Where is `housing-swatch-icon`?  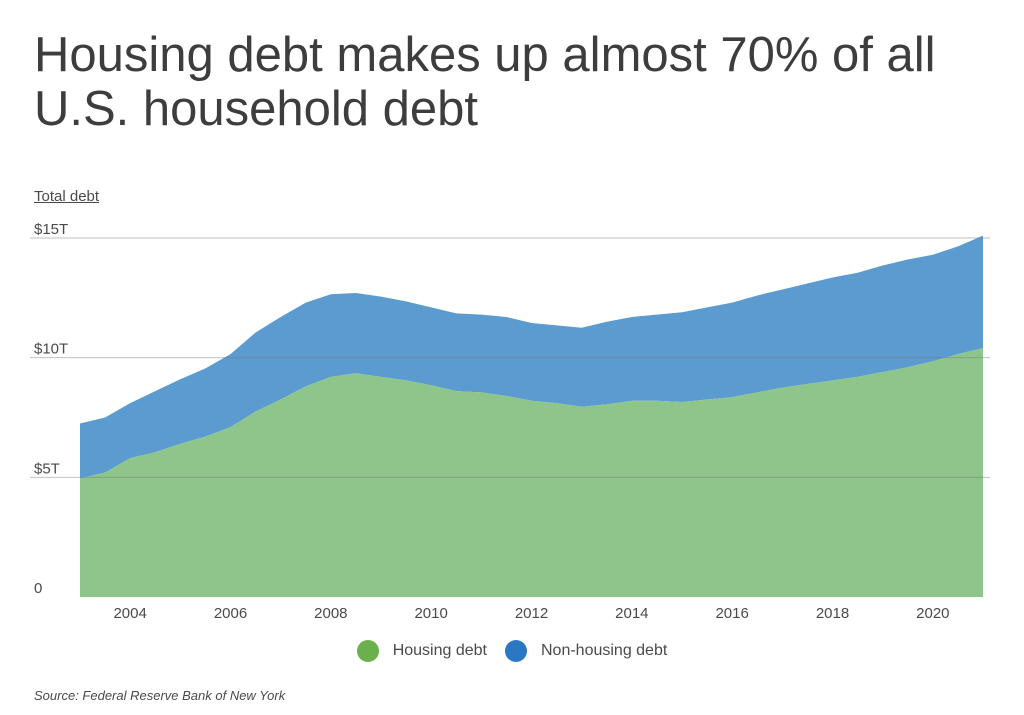 housing-swatch-icon is located at coordinates (367, 651).